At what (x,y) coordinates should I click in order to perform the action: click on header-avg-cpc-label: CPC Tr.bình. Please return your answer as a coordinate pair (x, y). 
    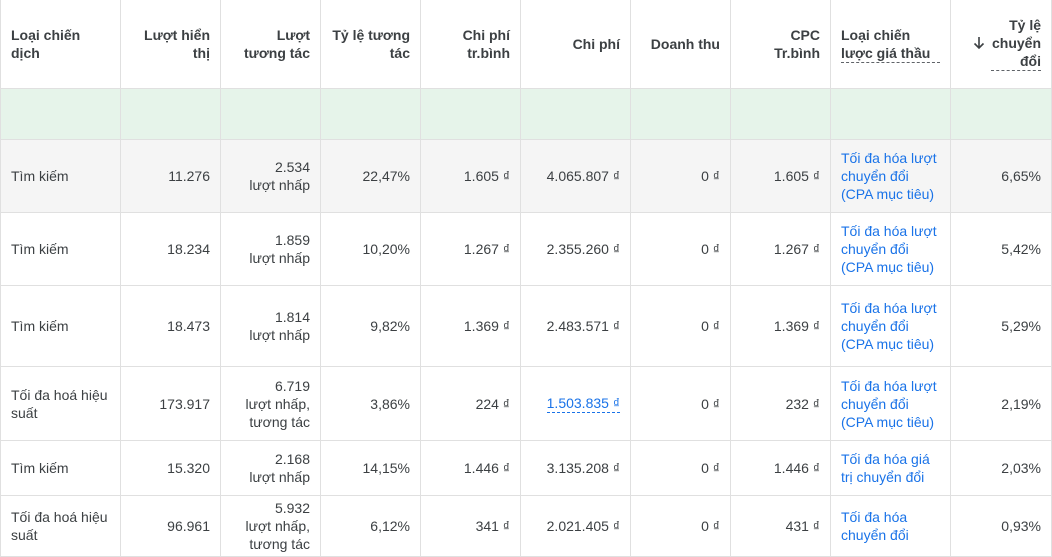
    Looking at the image, I should click on (797, 44).